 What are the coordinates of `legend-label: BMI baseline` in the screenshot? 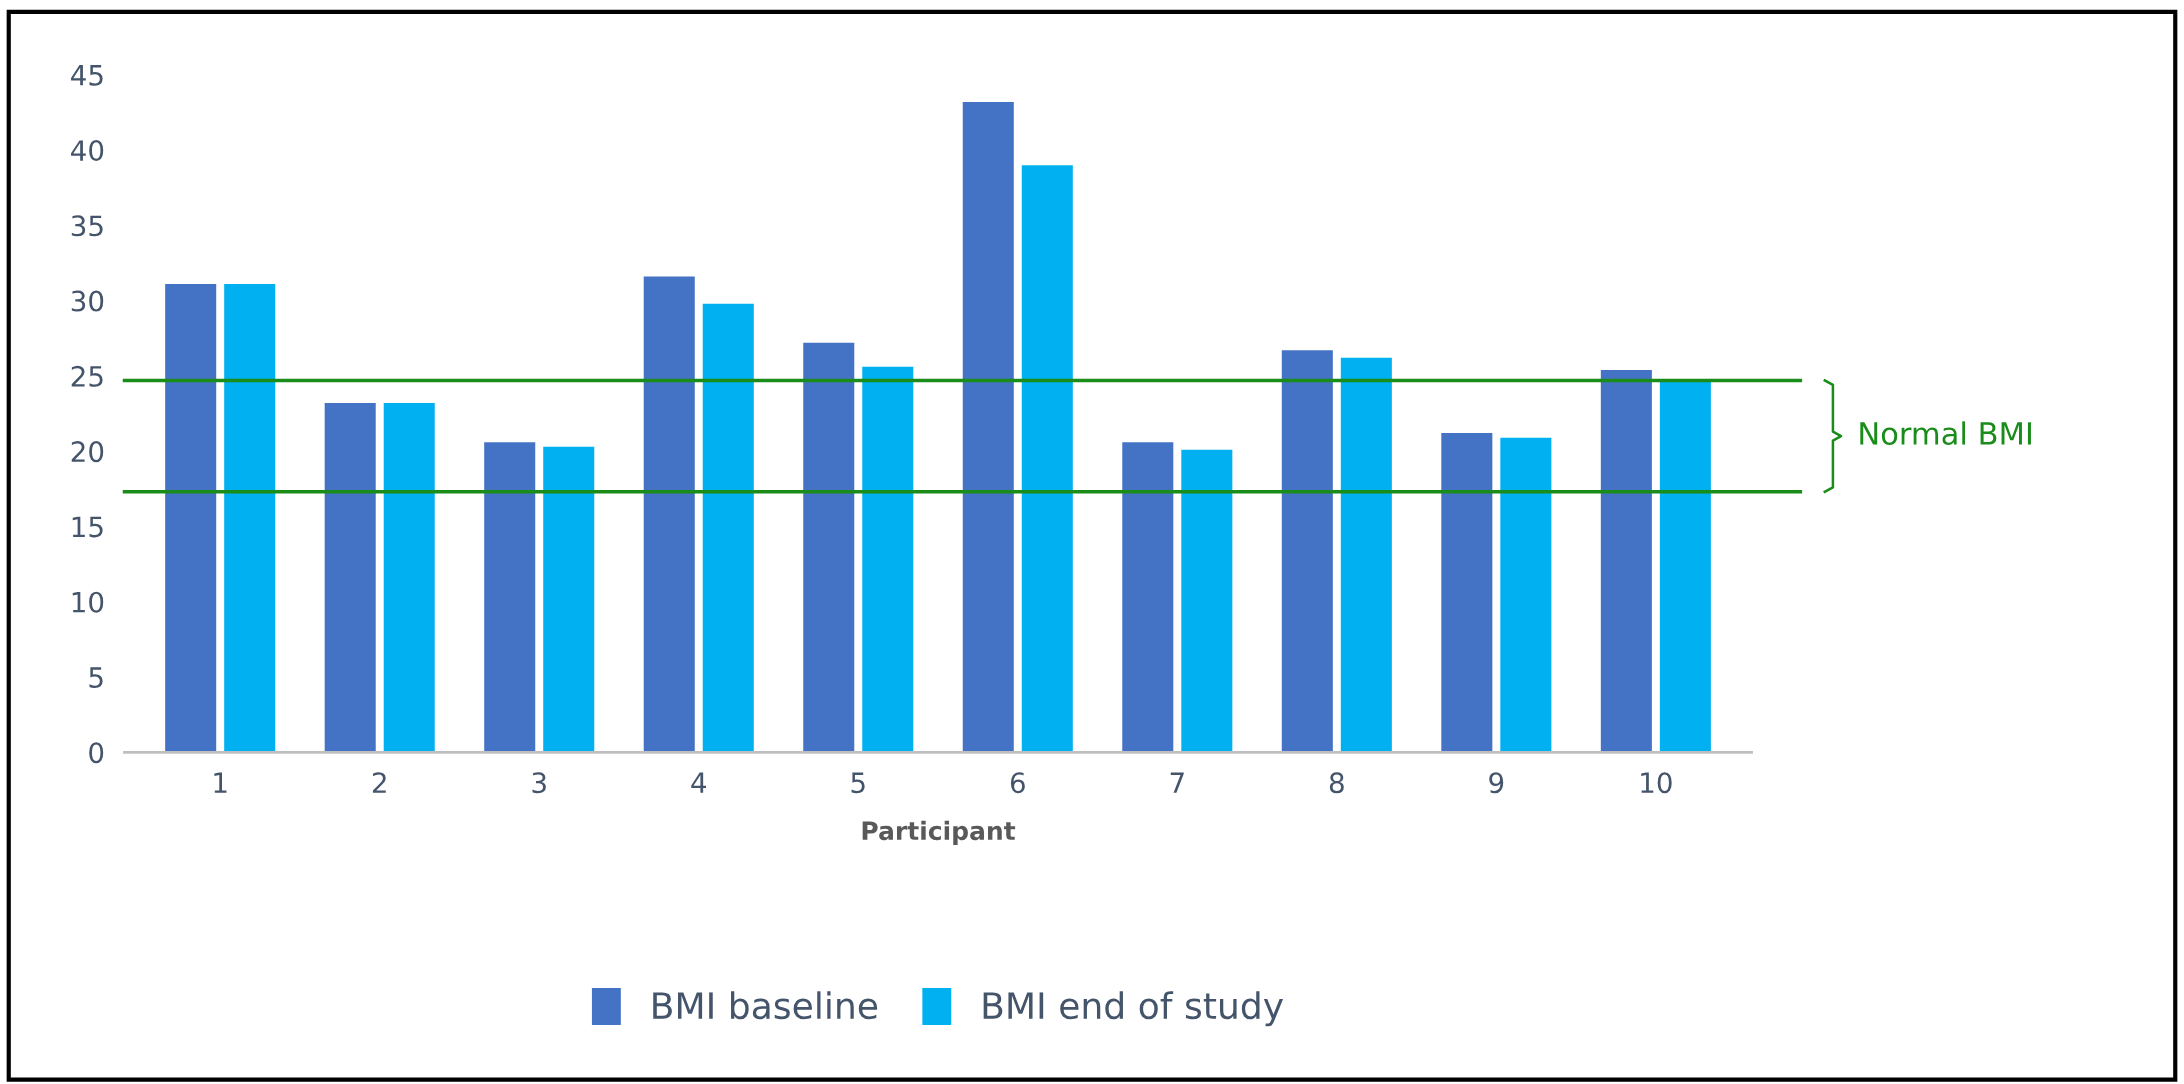 It's located at (765, 1005).